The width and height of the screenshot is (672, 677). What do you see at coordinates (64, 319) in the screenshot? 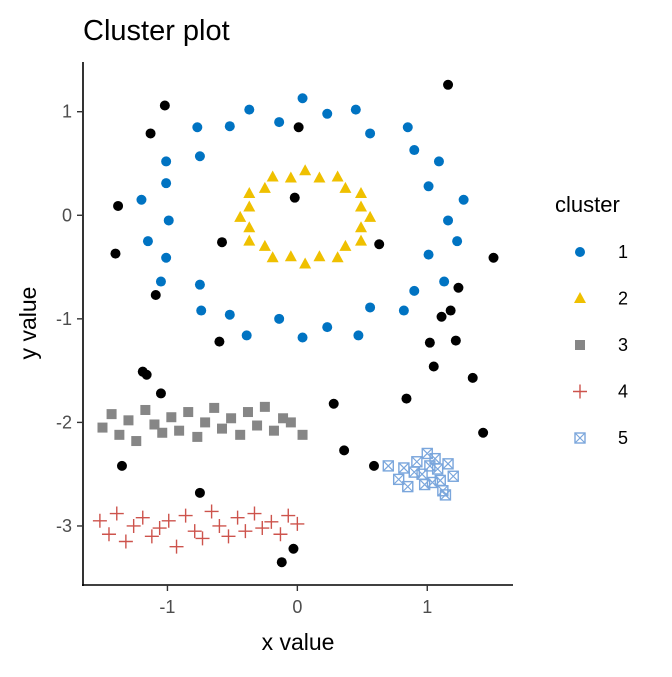
I see `y-tick-label: -1` at bounding box center [64, 319].